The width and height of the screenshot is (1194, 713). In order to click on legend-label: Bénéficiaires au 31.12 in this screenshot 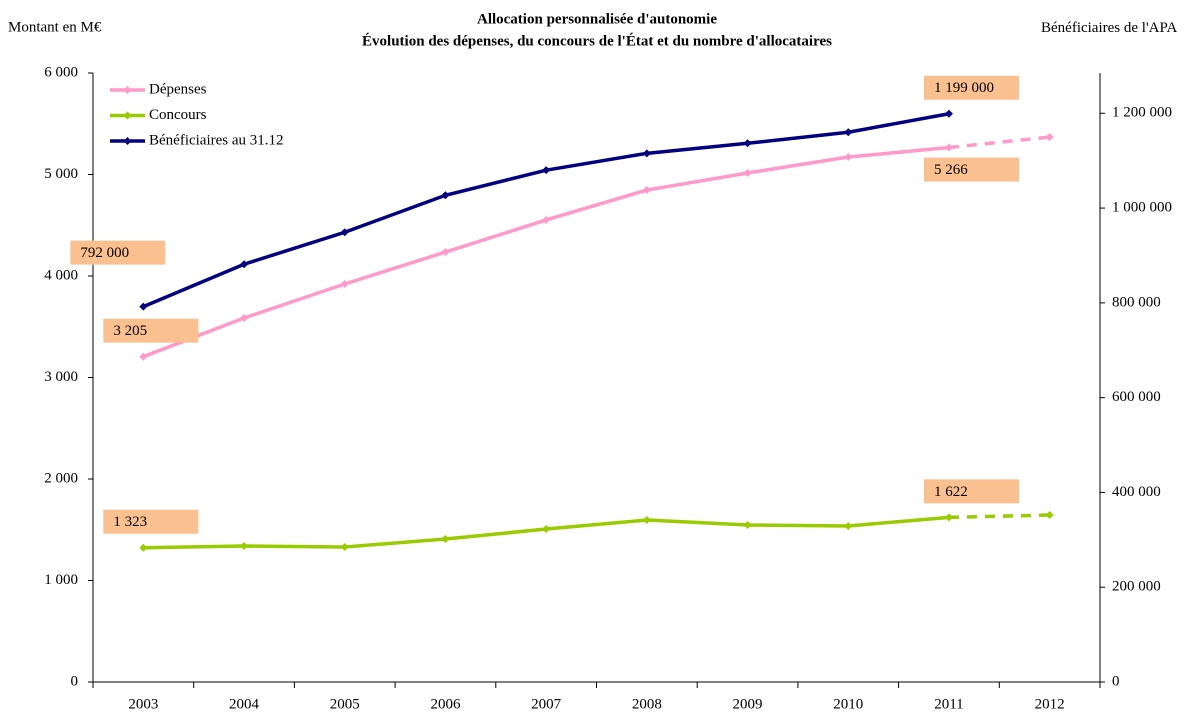, I will do `click(216, 140)`.